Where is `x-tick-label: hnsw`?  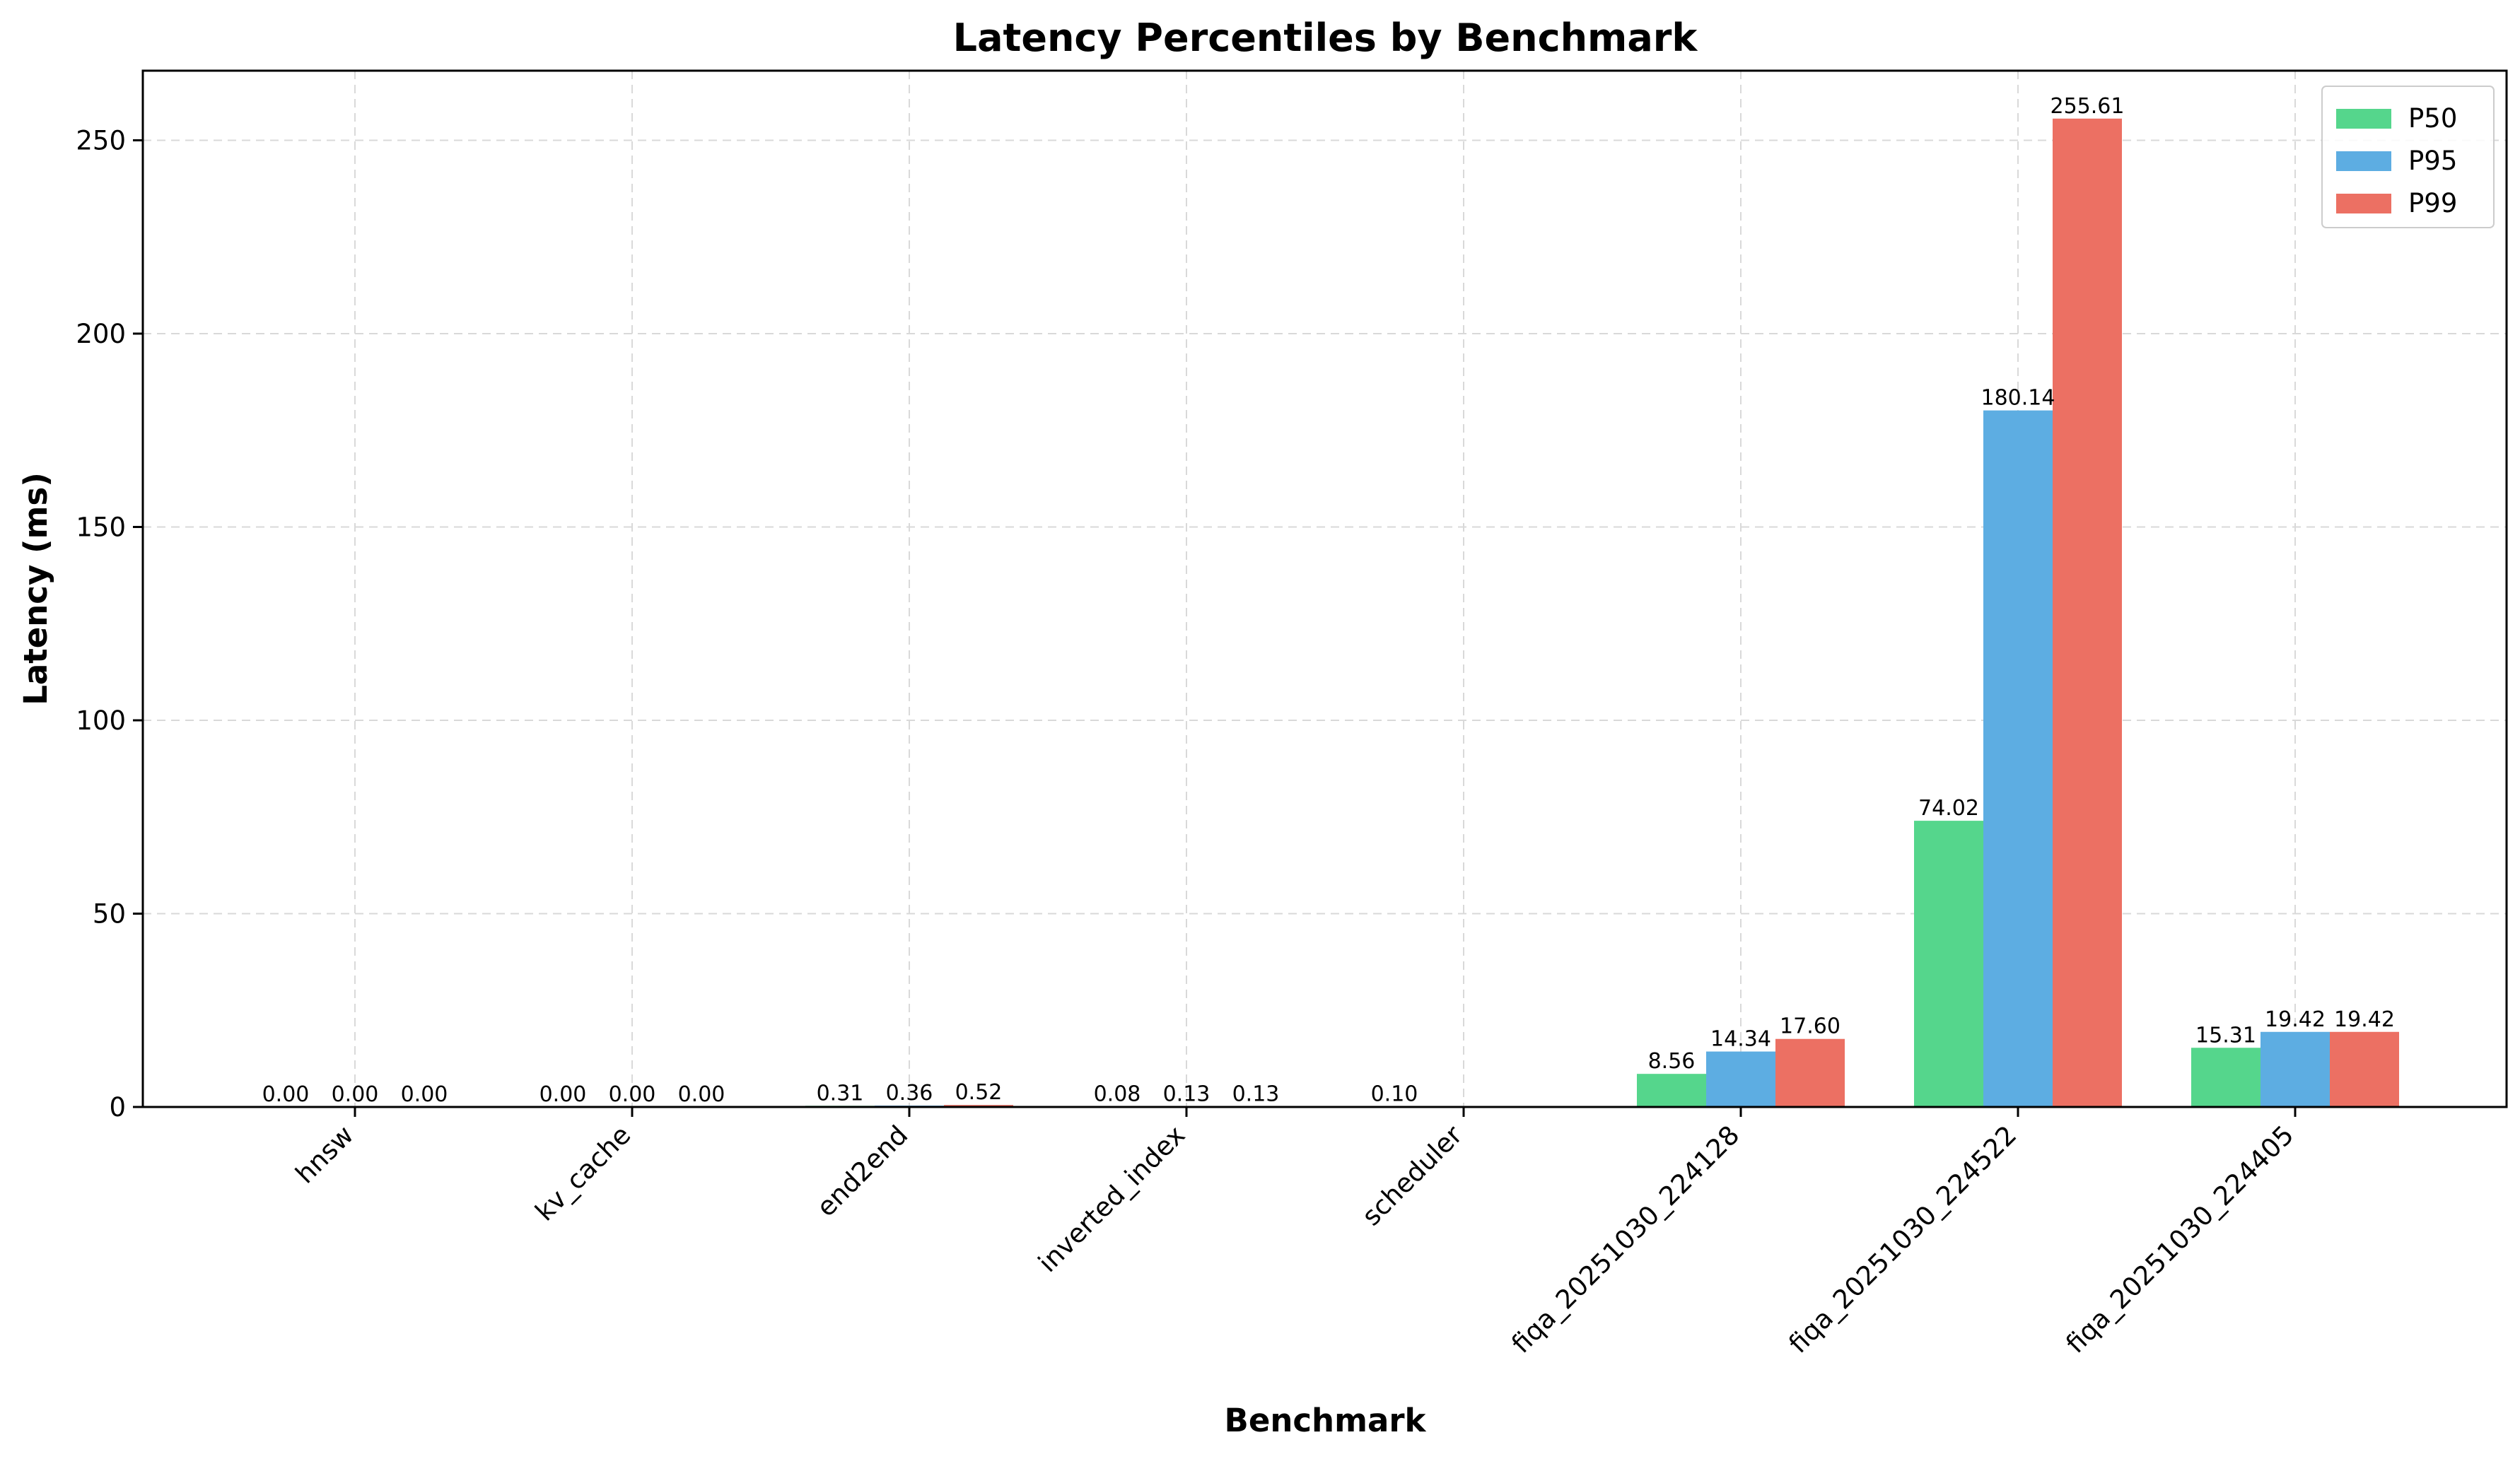
x-tick-label: hnsw is located at coordinates (325, 1155).